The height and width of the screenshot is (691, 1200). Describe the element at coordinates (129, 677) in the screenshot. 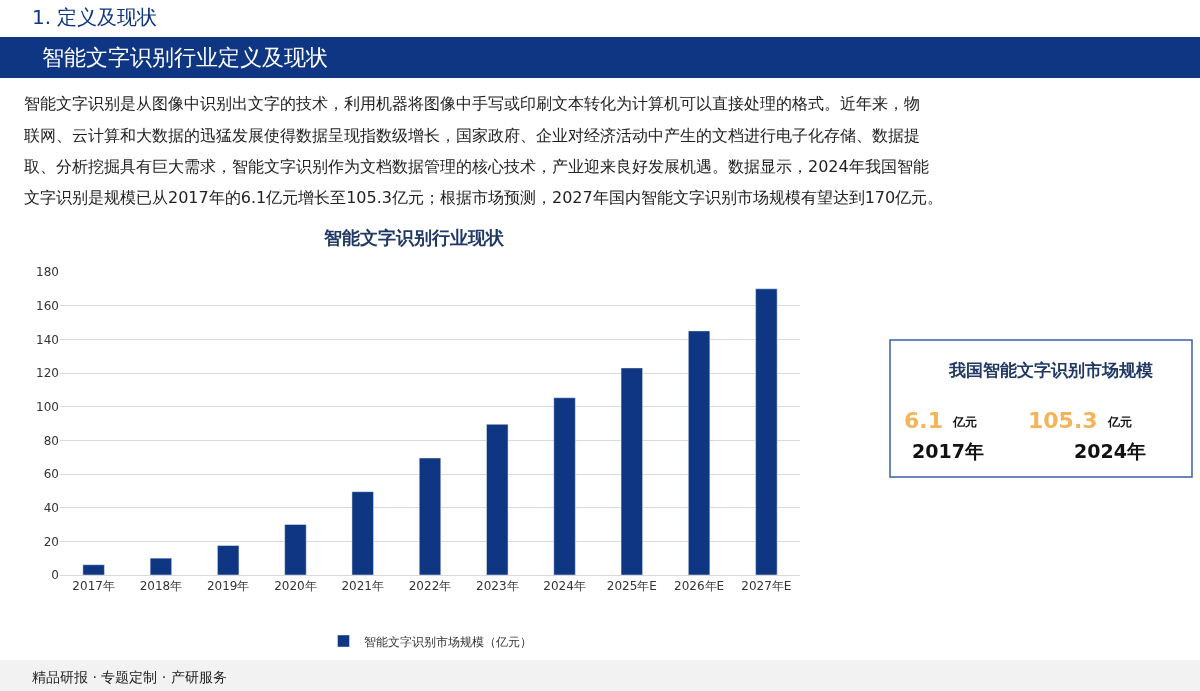

I see `text: 精品研报 · 专题定制 · 产研服务` at that location.